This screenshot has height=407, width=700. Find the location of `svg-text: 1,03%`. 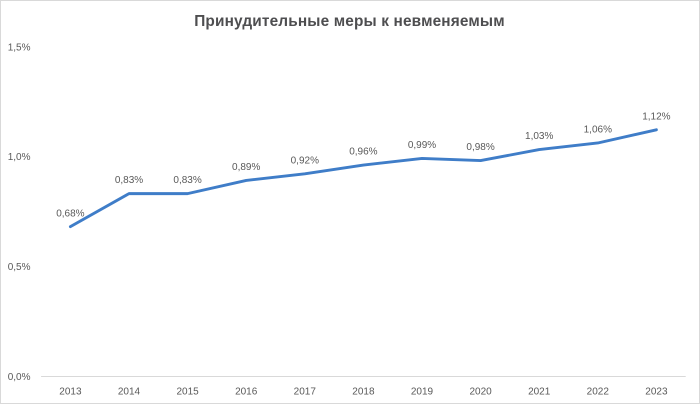

svg-text: 1,03% is located at coordinates (539, 136).